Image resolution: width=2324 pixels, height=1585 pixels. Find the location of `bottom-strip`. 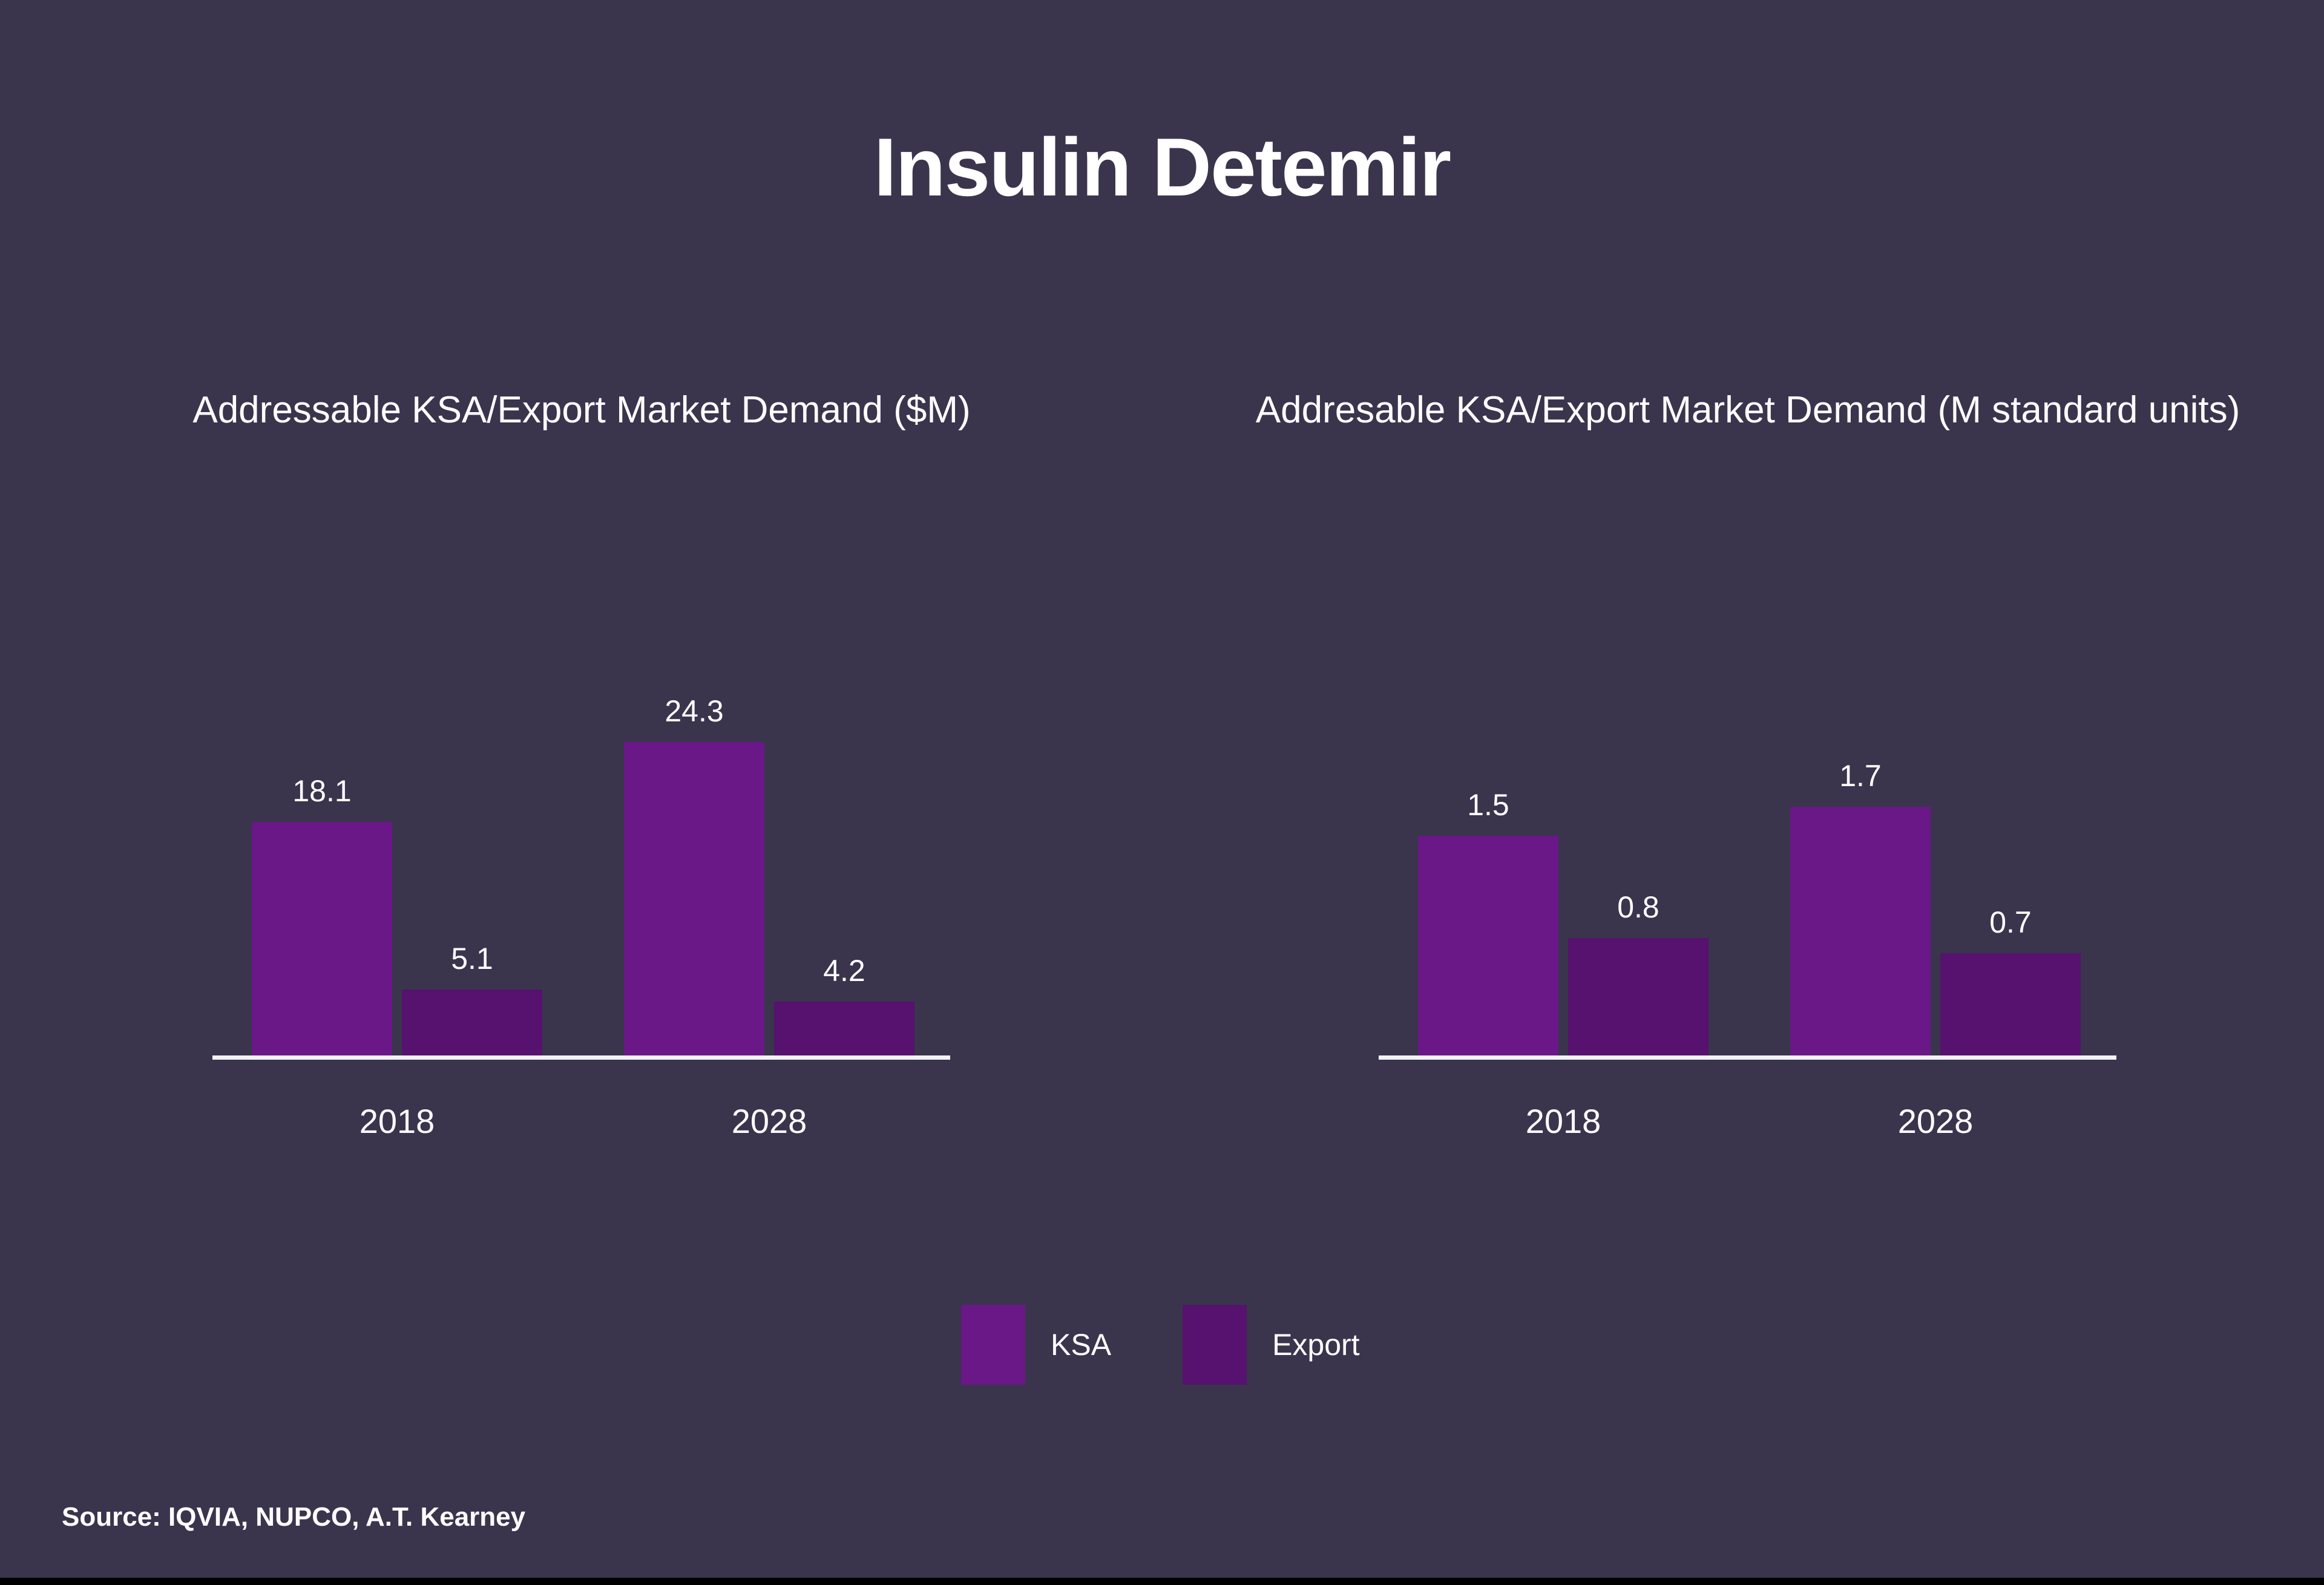

bottom-strip is located at coordinates (1162, 1581).